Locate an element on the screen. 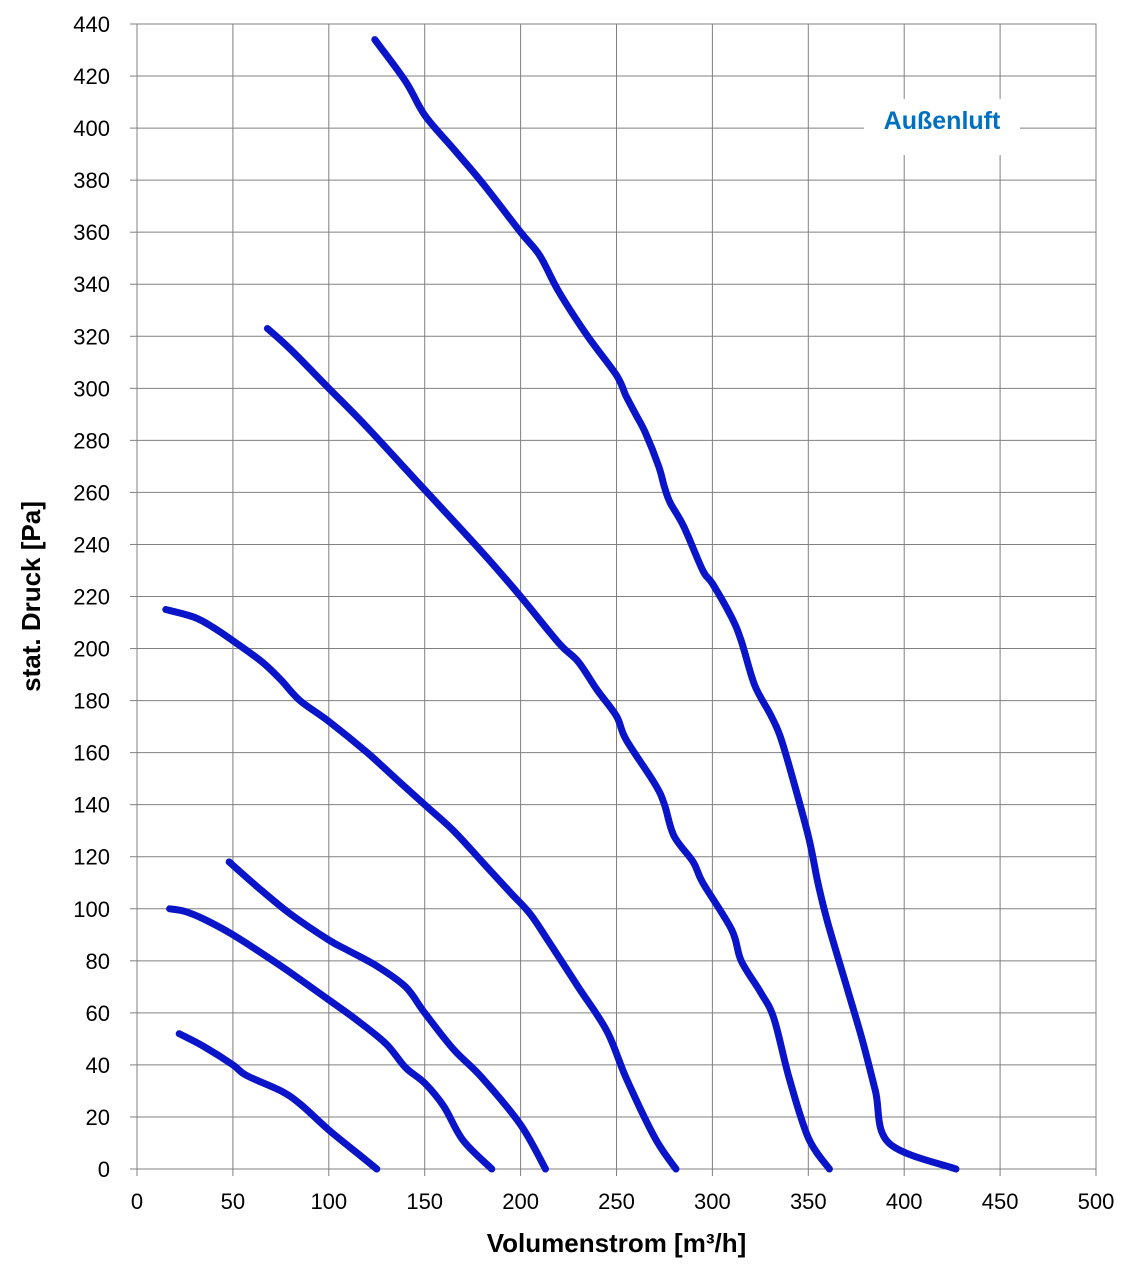  y-tick-label: 360 is located at coordinates (91, 232).